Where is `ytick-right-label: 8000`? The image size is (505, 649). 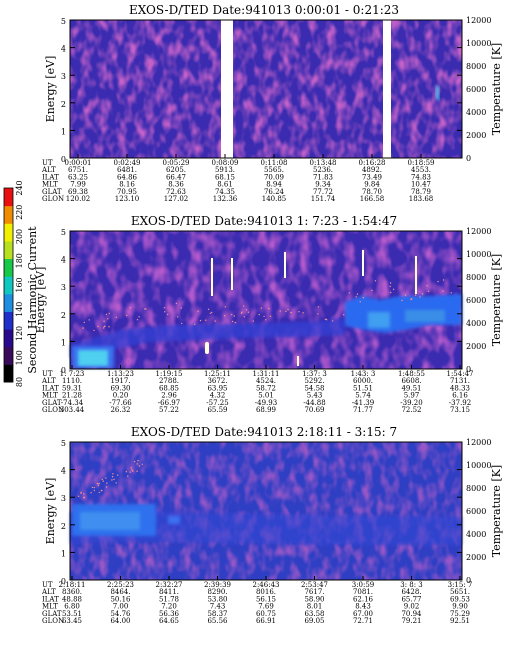 ytick-right-label: 8000 is located at coordinates (476, 66).